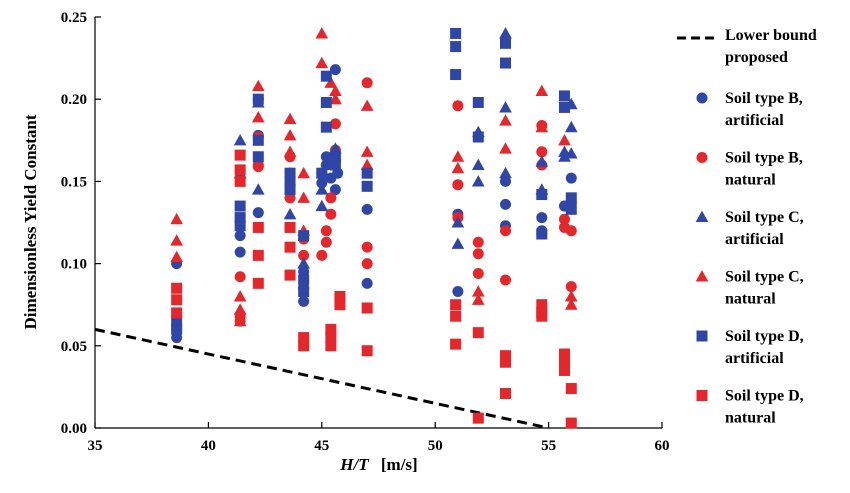 This screenshot has height=493, width=850. I want to click on legend-label: artificial, so click(754, 120).